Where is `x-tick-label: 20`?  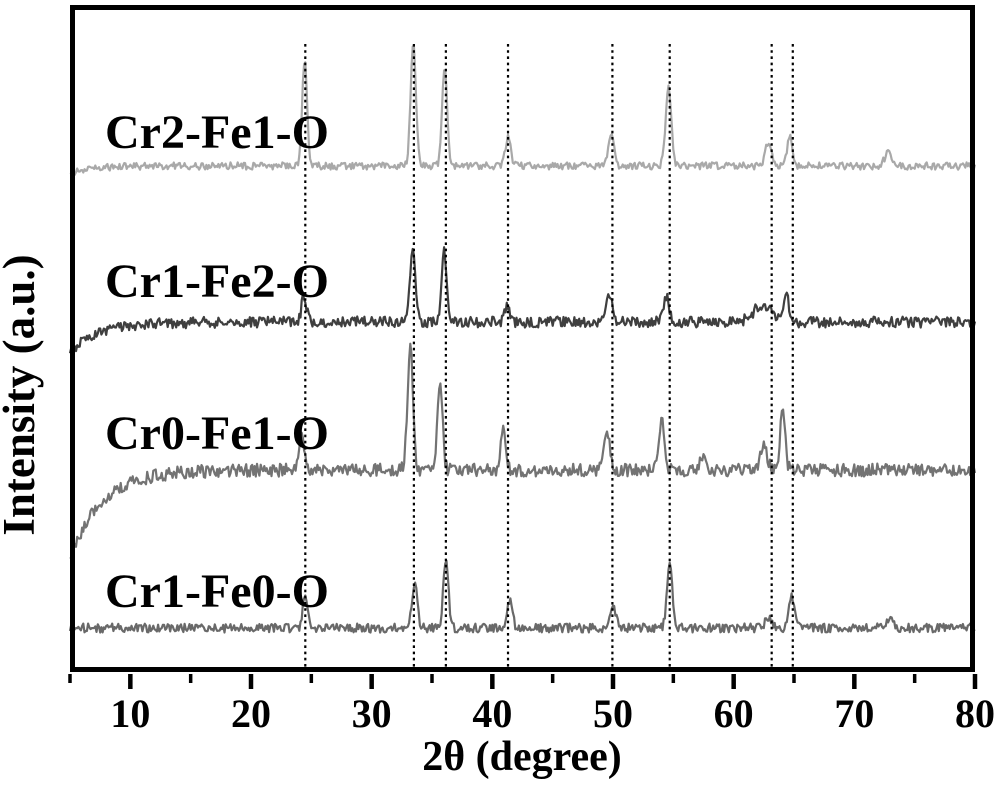
x-tick-label: 20 is located at coordinates (251, 713).